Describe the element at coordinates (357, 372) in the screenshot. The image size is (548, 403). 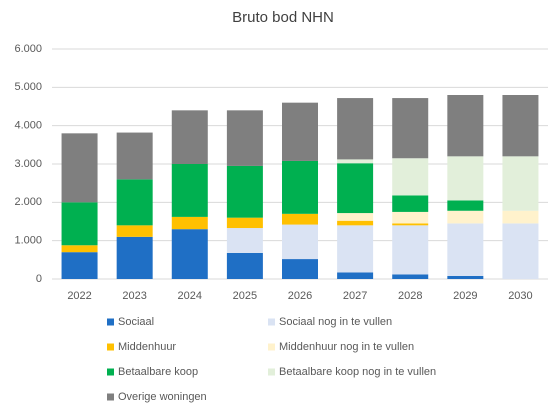
I see `legend-label: Betaalbare koop nog in te vullen` at that location.